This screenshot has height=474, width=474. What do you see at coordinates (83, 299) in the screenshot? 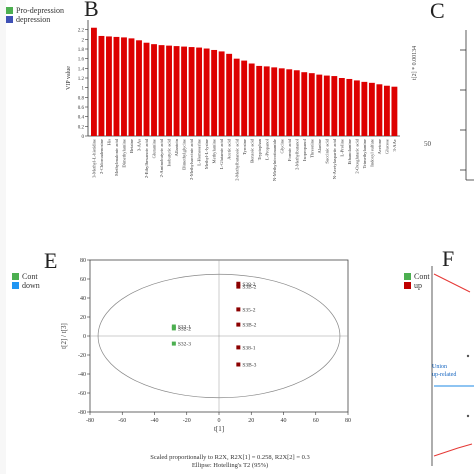
I see `scatter-y-tick-label: 40` at bounding box center [83, 299].